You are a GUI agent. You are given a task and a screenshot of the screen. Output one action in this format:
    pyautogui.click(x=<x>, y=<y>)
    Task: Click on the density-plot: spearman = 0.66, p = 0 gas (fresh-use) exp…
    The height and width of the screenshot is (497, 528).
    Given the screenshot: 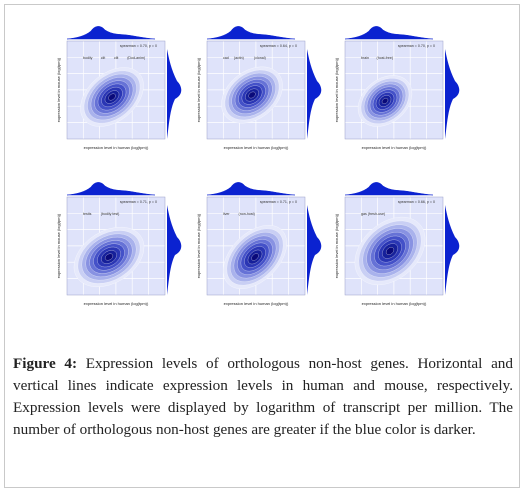 What is the action you would take?
    pyautogui.click(x=397, y=244)
    